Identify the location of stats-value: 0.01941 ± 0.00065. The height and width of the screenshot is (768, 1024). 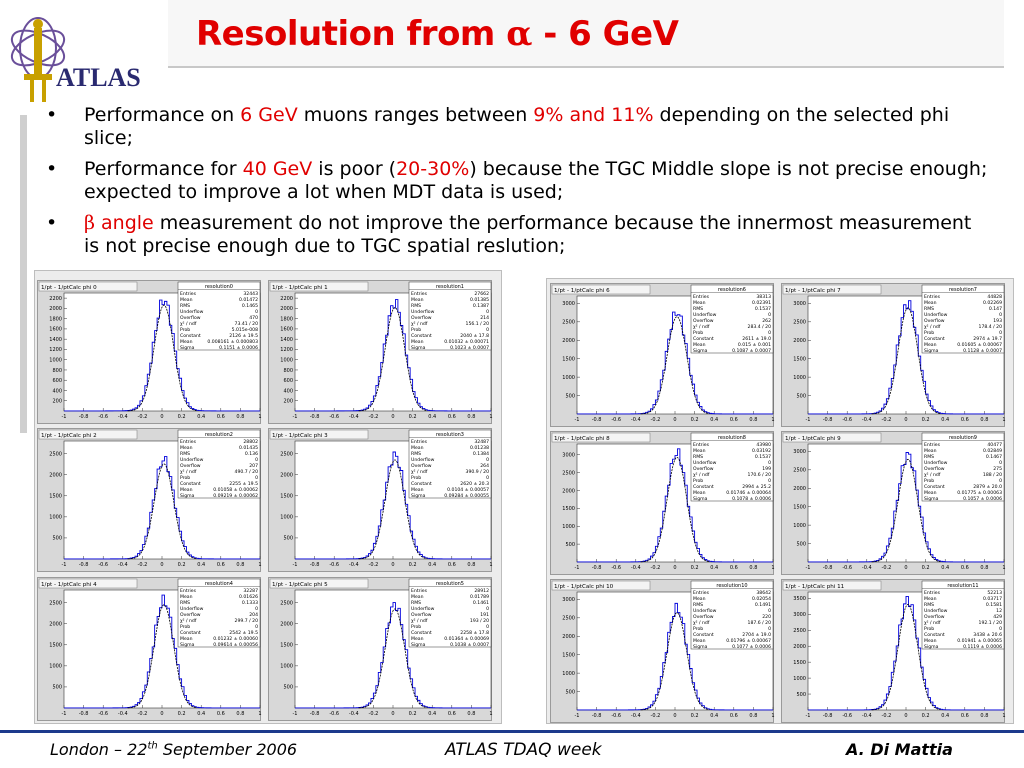
(979, 641).